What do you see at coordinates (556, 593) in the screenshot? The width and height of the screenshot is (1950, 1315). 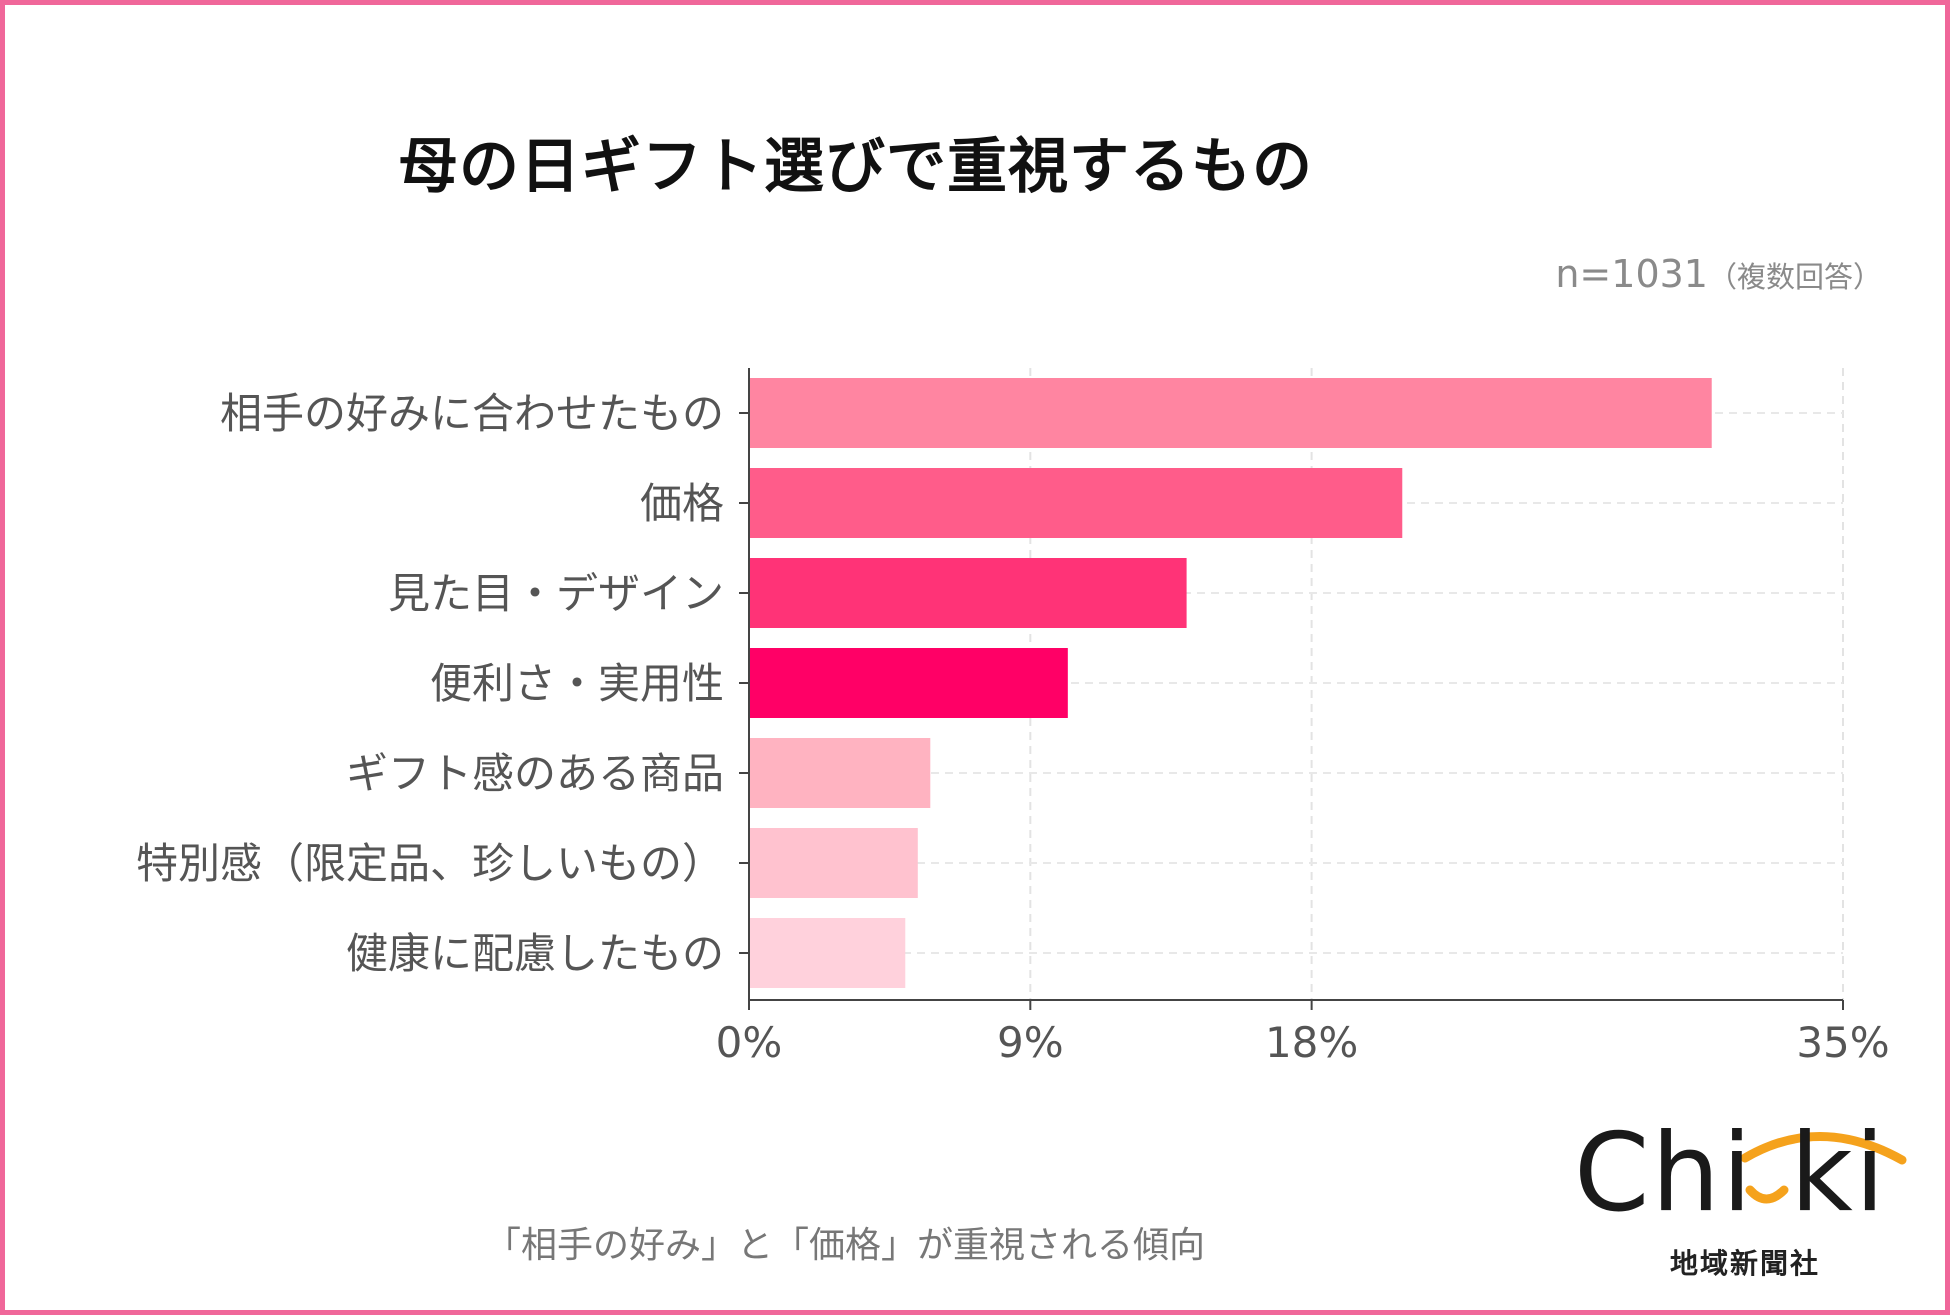 I see `category-label: 見た目・デザイン` at bounding box center [556, 593].